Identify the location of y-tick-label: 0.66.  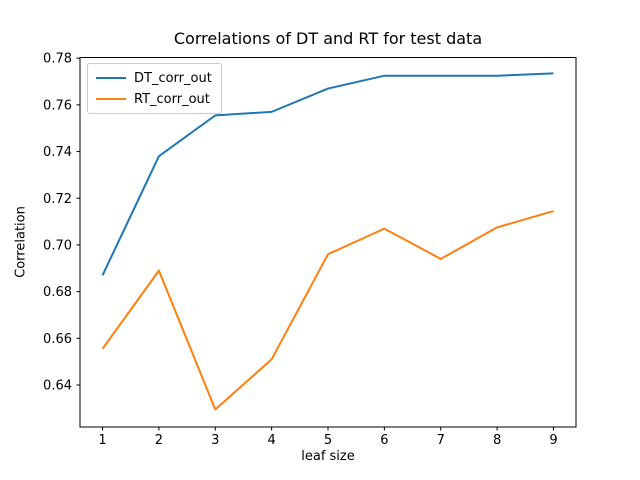
(57, 339).